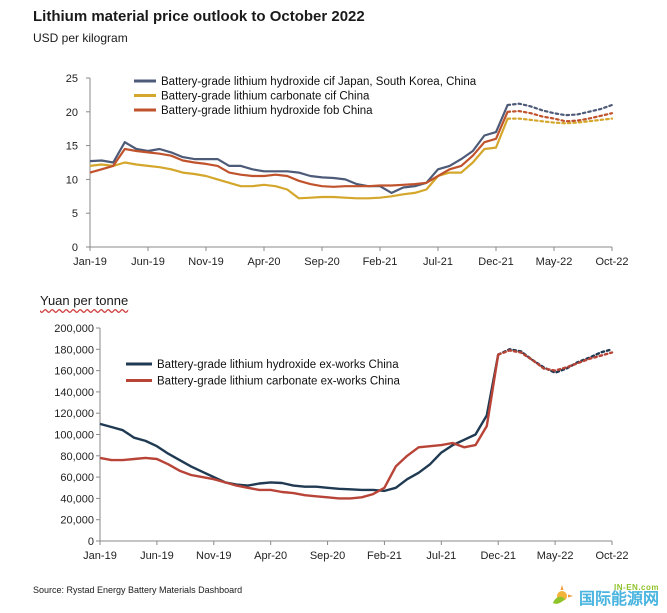  Describe the element at coordinates (157, 556) in the screenshot. I see `bottom-x-tick-label: Jun-19` at that location.